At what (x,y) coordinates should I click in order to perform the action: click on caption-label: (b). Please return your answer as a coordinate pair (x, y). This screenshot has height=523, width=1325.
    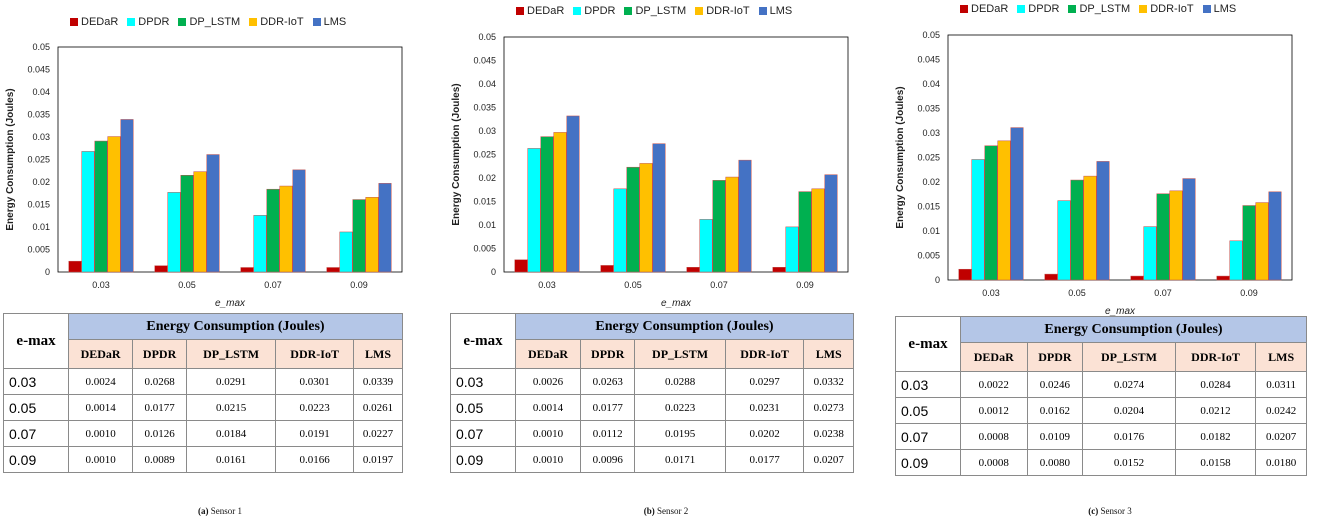
    Looking at the image, I should click on (649, 511).